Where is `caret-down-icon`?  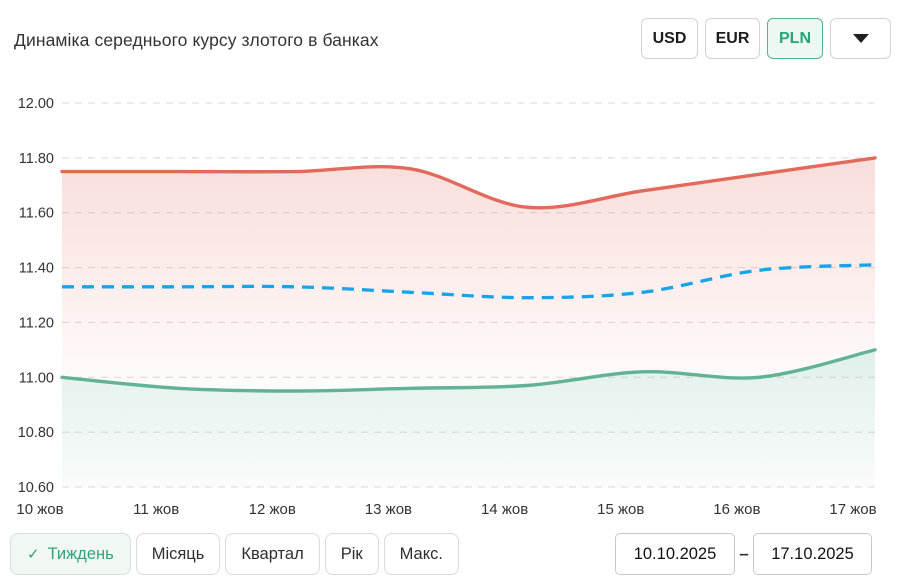 caret-down-icon is located at coordinates (860, 38).